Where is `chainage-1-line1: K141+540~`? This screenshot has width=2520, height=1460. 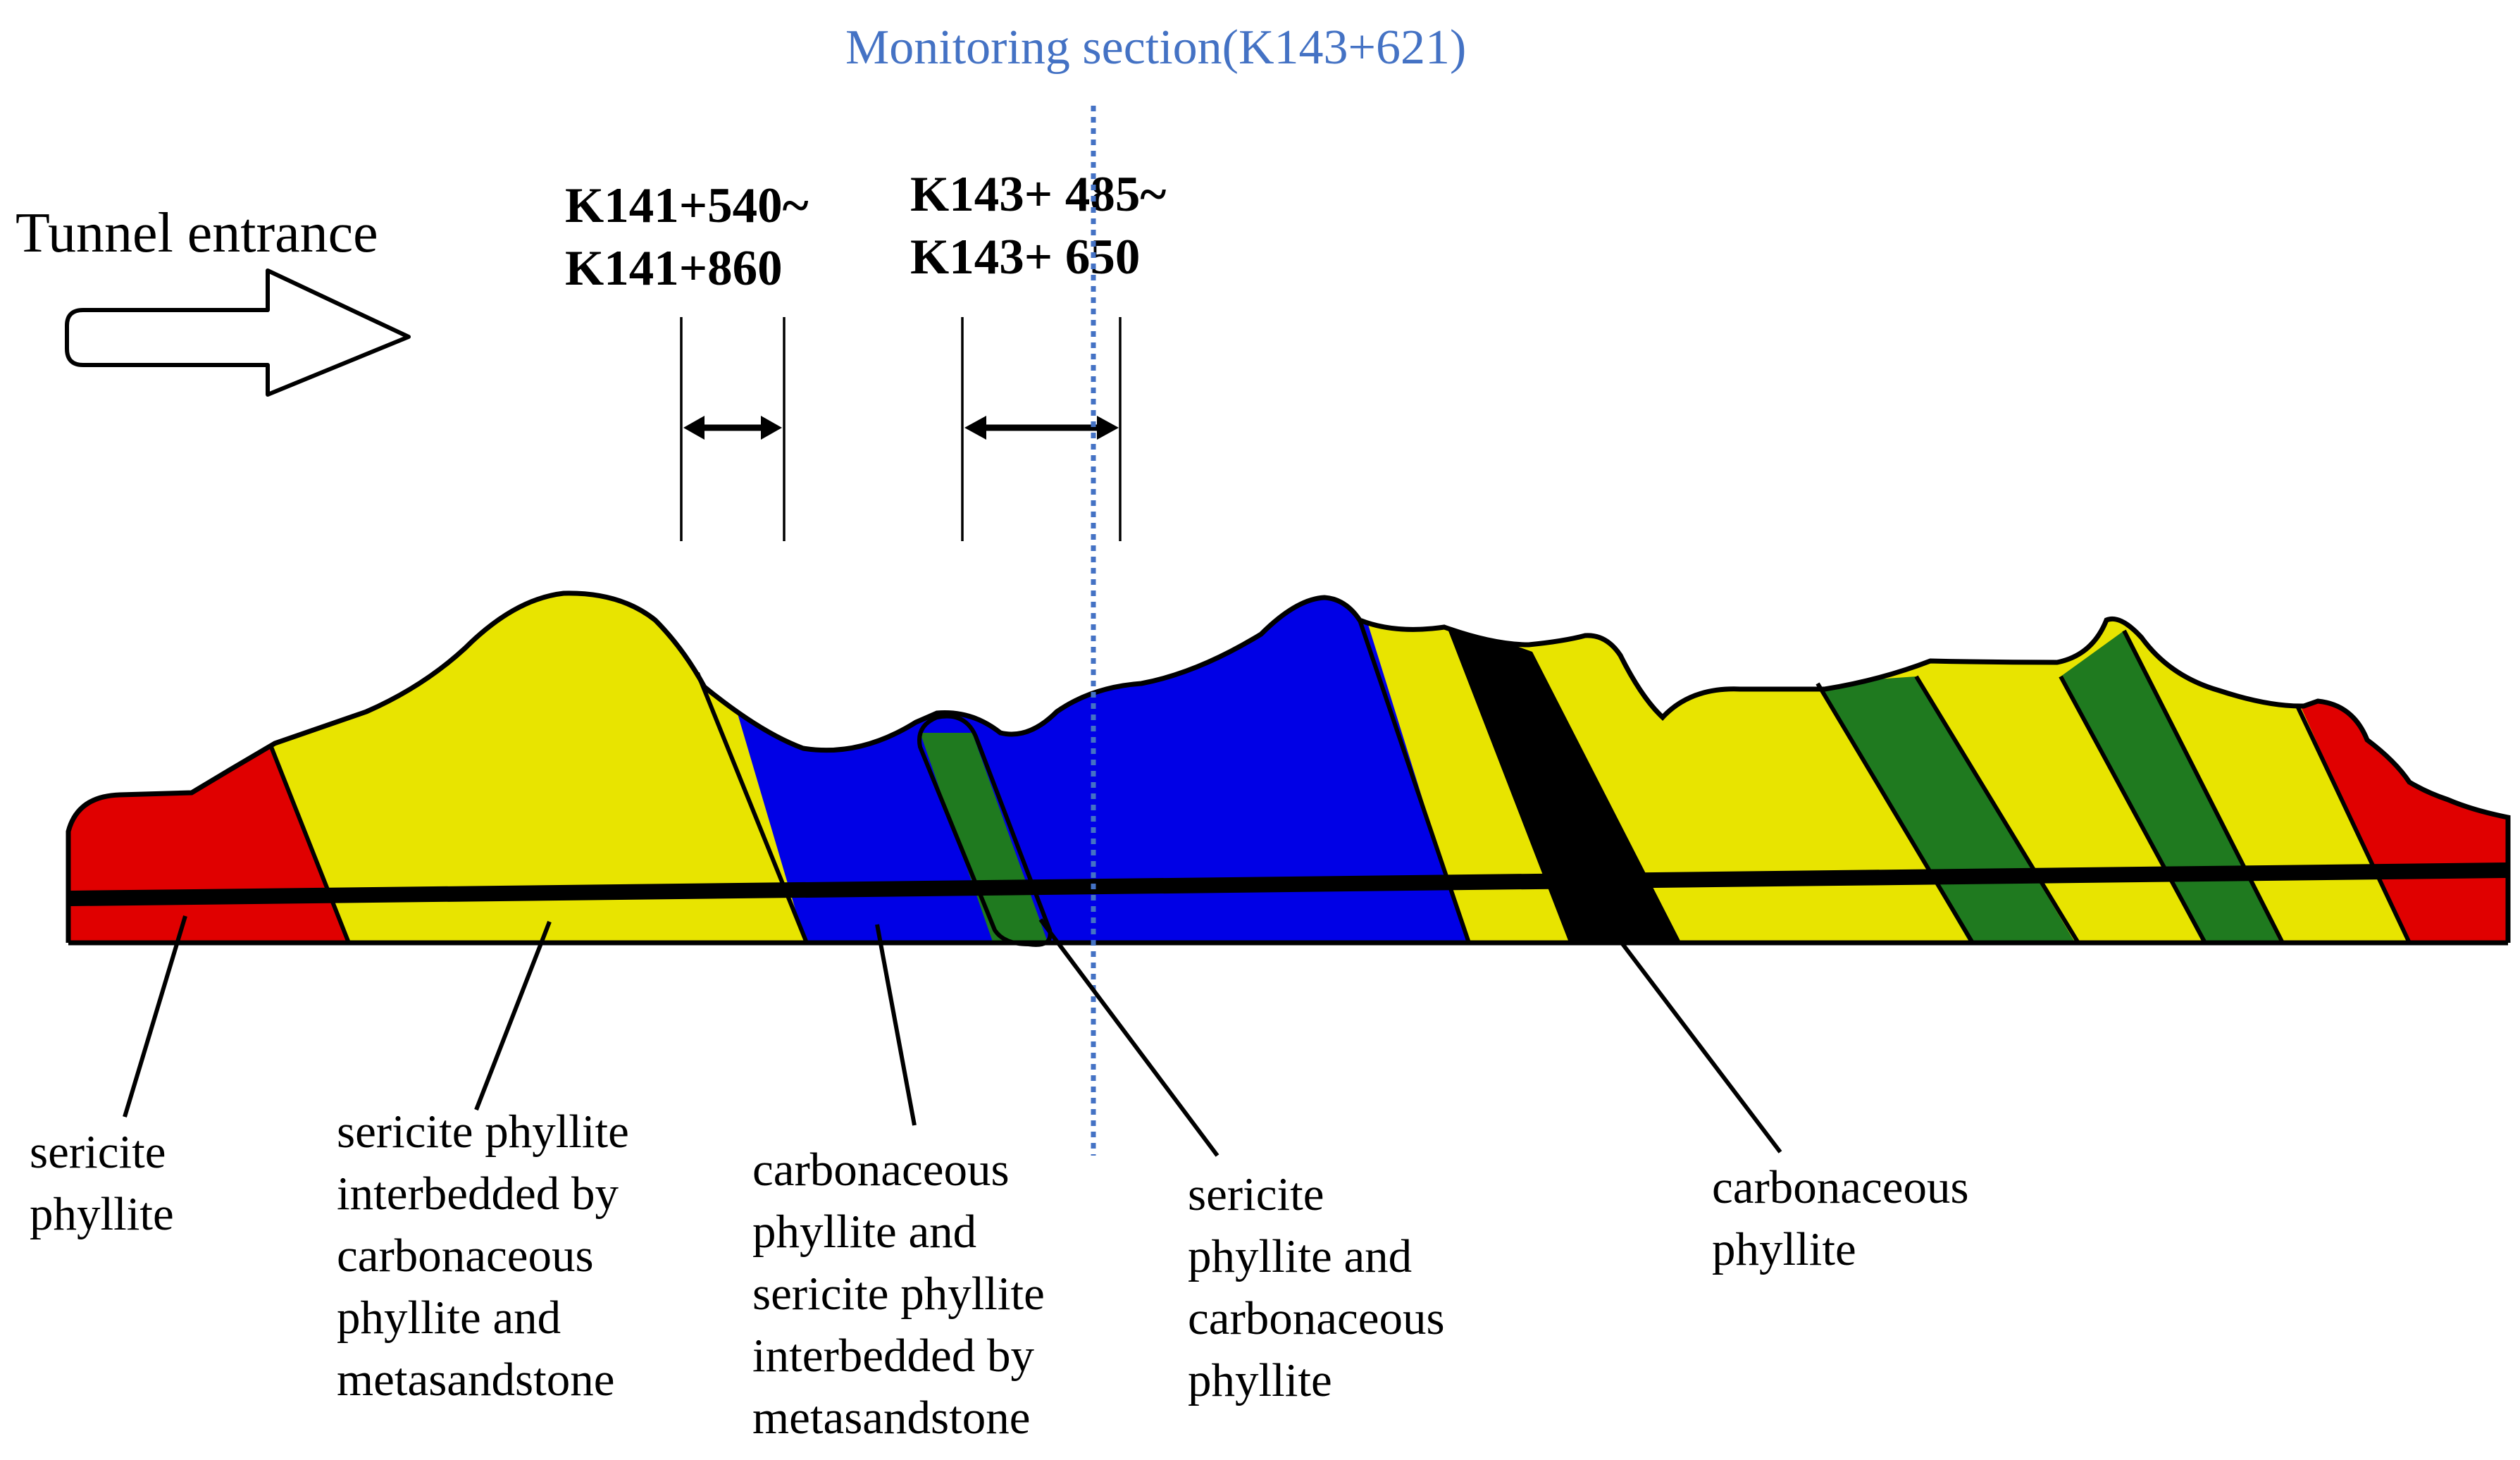 chainage-1-line1: K141+540~ is located at coordinates (687, 205).